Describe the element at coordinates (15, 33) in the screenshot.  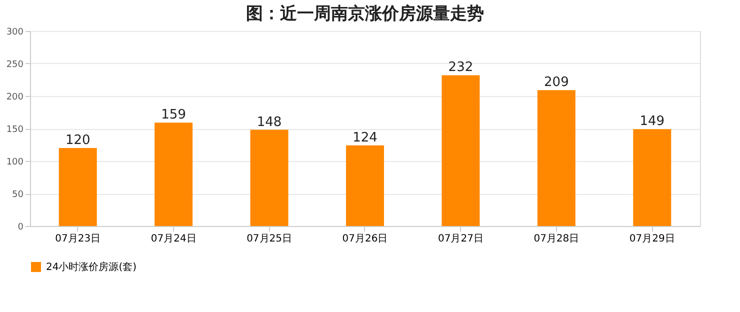
I see `y-tick-label: 300` at that location.